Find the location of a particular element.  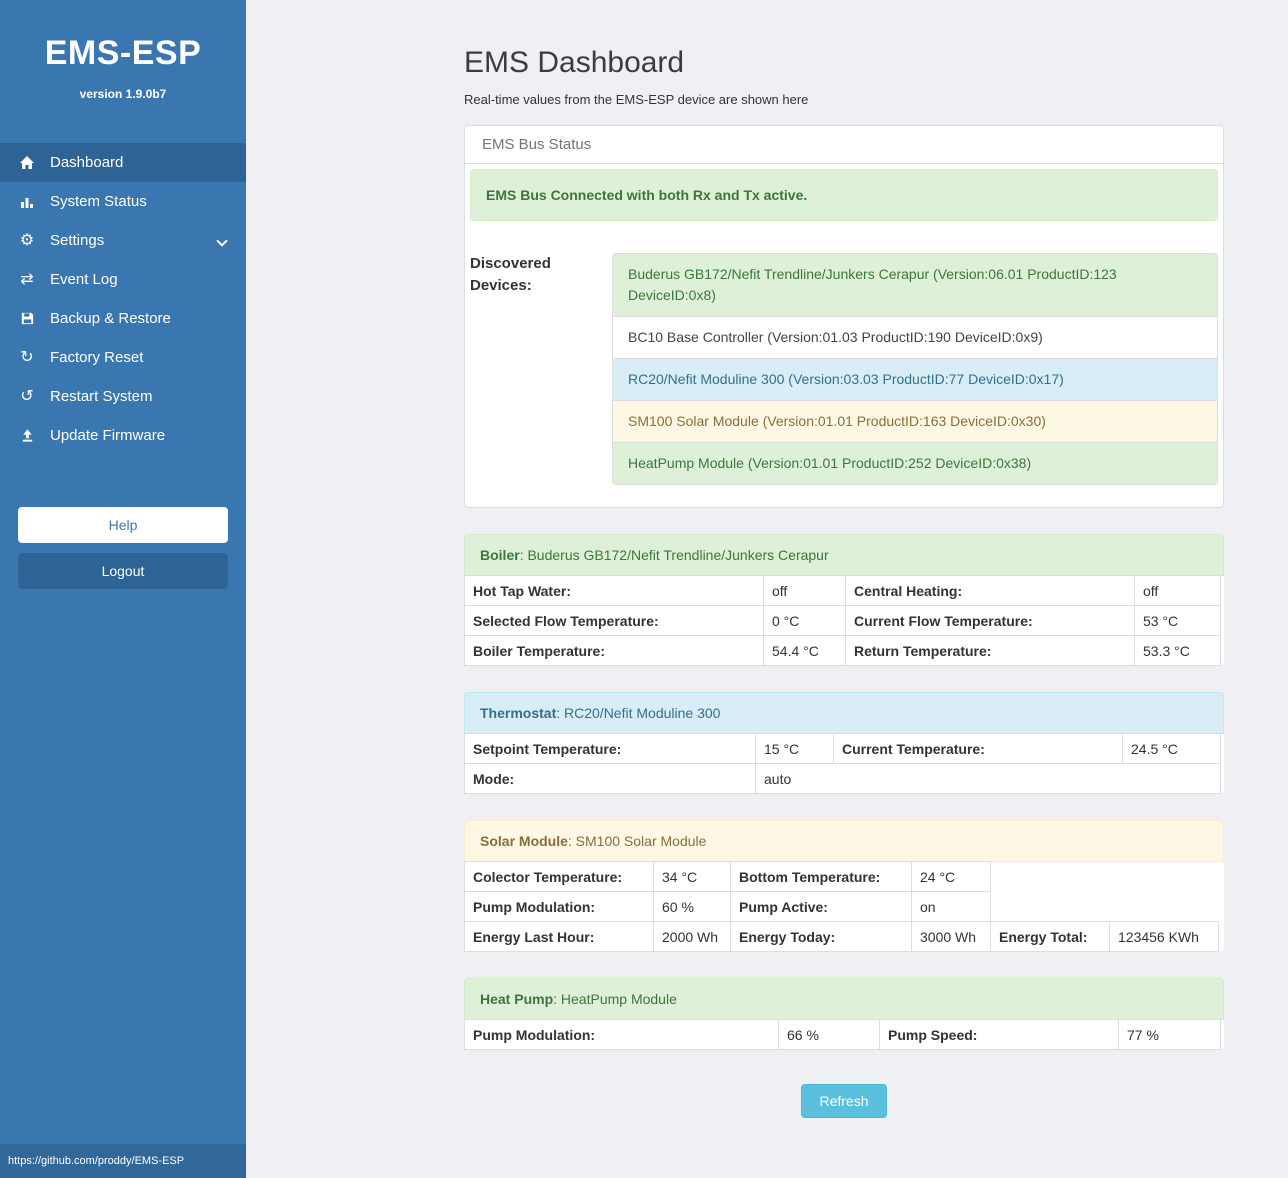

thermostat-section-header: Thermostat: RC20/Nefit Moduline 300 is located at coordinates (844, 713).